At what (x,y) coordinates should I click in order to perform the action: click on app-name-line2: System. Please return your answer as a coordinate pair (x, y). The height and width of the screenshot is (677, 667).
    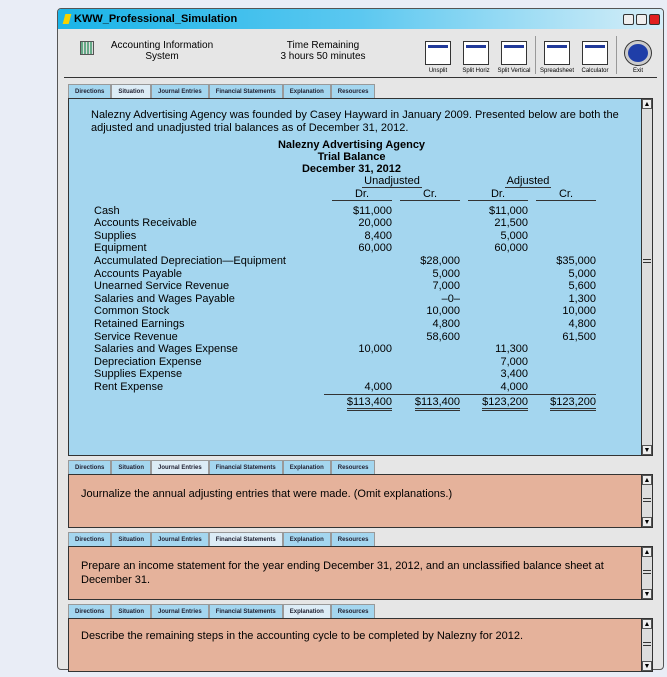
    Looking at the image, I should click on (162, 56).